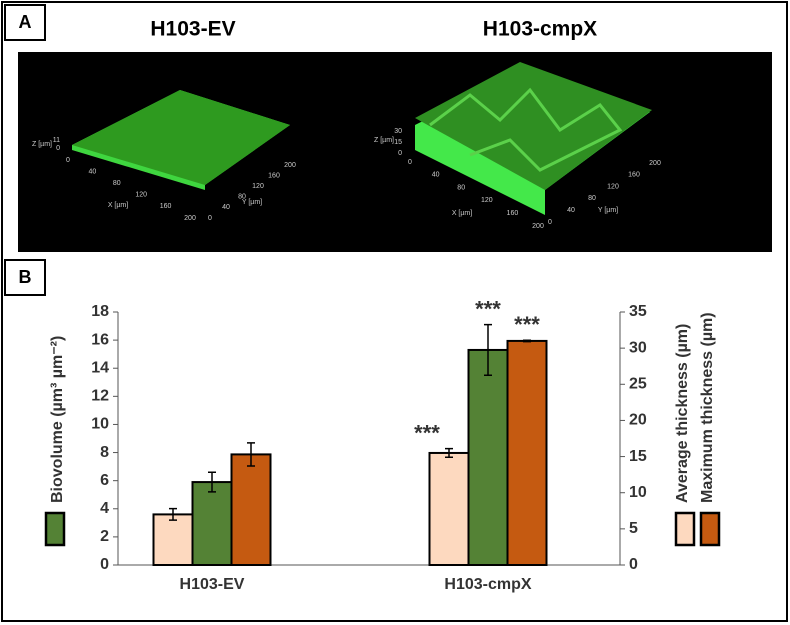 The image size is (790, 625). What do you see at coordinates (540, 29) in the screenshot?
I see `image-title: H103-cmpX` at bounding box center [540, 29].